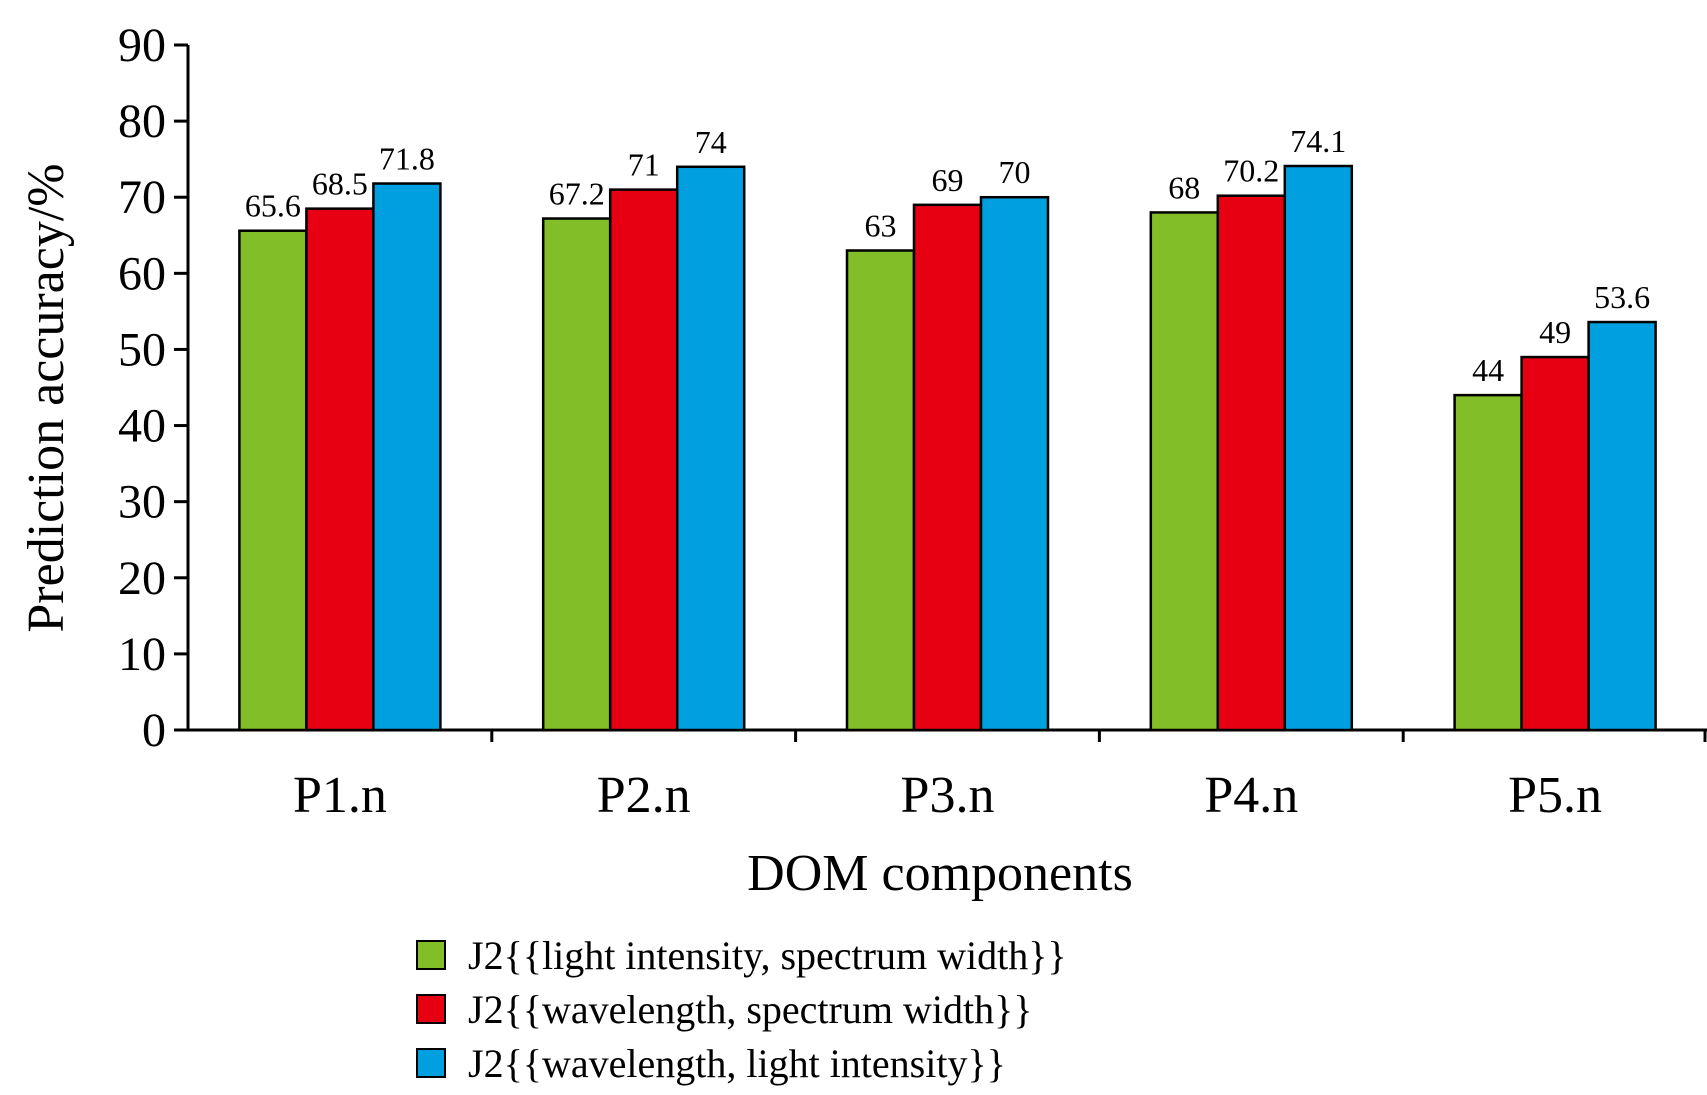 Image resolution: width=1707 pixels, height=1095 pixels. What do you see at coordinates (142, 121) in the screenshot?
I see `y-tick-label-80: 80` at bounding box center [142, 121].